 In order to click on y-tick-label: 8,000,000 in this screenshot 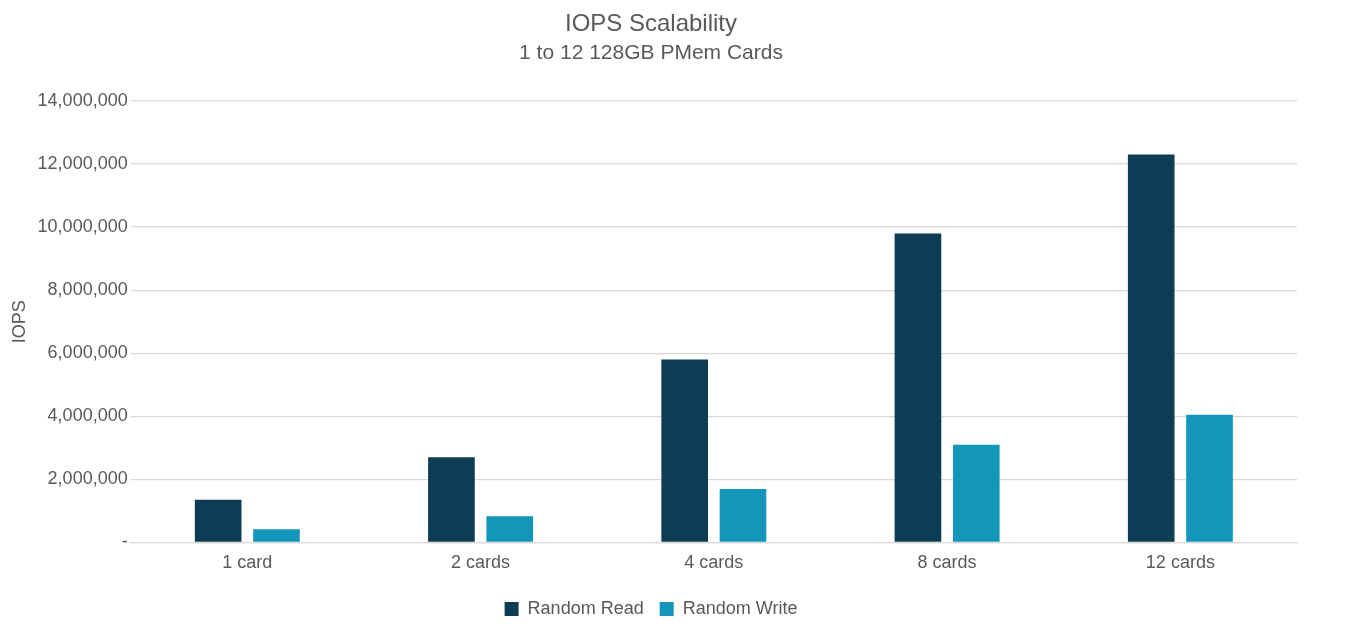, I will do `click(87, 289)`.